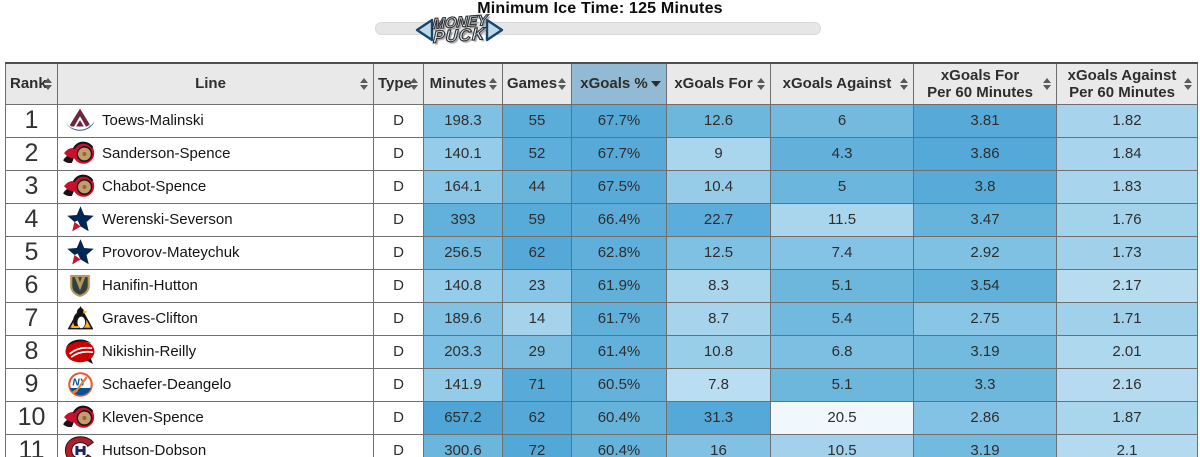 This screenshot has width=1200, height=457. What do you see at coordinates (31, 417) in the screenshot?
I see `rank-value: 10` at bounding box center [31, 417].